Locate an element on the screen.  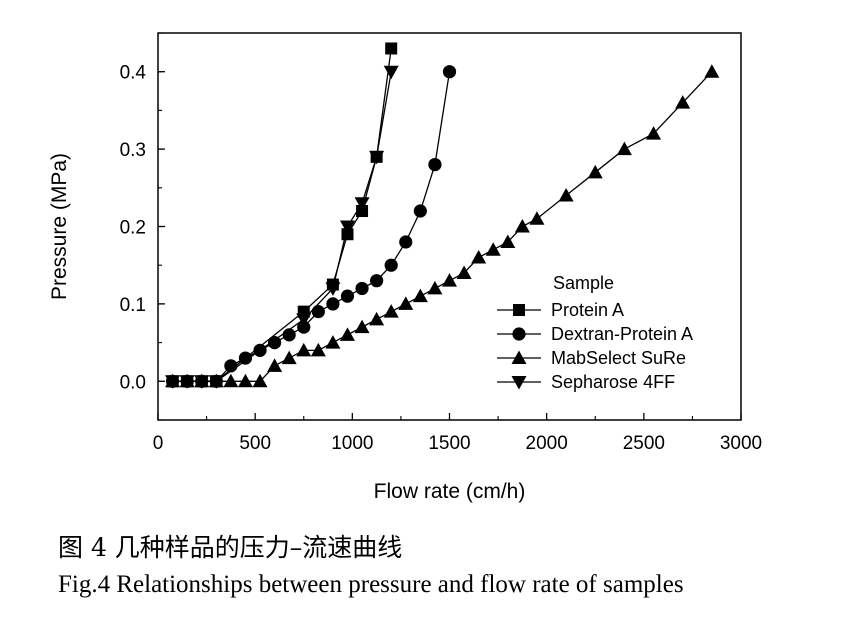
caption-chinese: 图 4 几种样品的压力–流速曲线 is located at coordinates (230, 547).